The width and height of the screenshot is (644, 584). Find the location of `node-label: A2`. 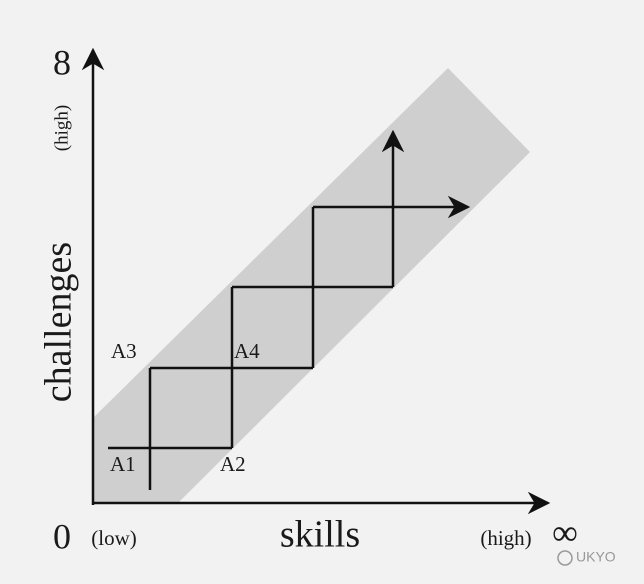

node-label: A2 is located at coordinates (233, 464).